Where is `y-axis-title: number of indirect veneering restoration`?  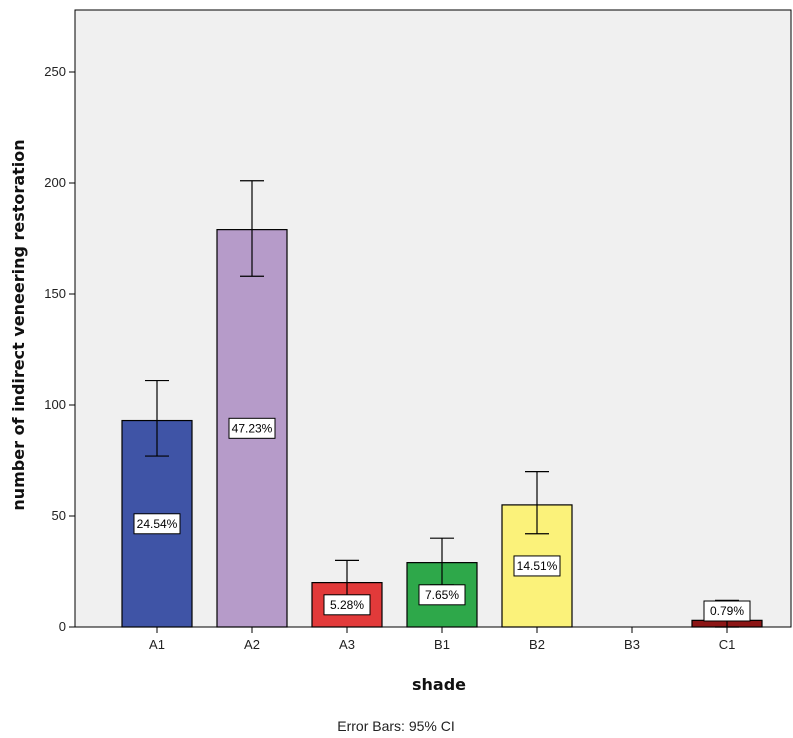 y-axis-title: number of indirect veneering restoration is located at coordinates (18, 324).